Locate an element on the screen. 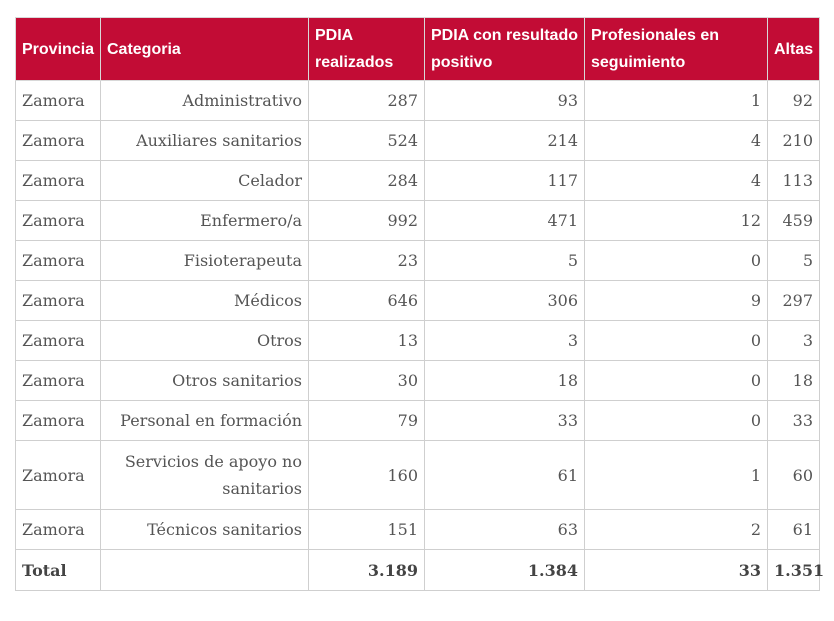 This screenshot has width=834, height=621. table-row: Zamora Personal en formación 79 33 0 33 is located at coordinates (417, 420).